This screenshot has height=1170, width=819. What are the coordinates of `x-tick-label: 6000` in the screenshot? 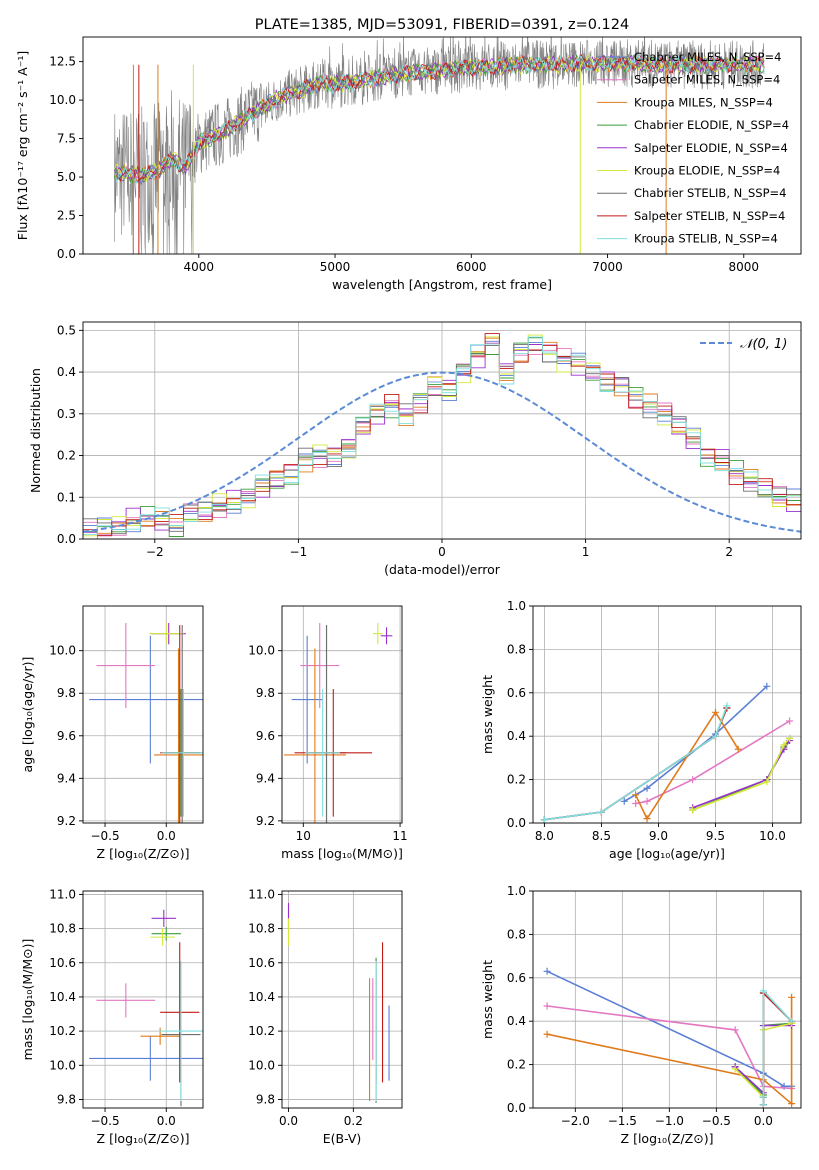 It's located at (471, 267).